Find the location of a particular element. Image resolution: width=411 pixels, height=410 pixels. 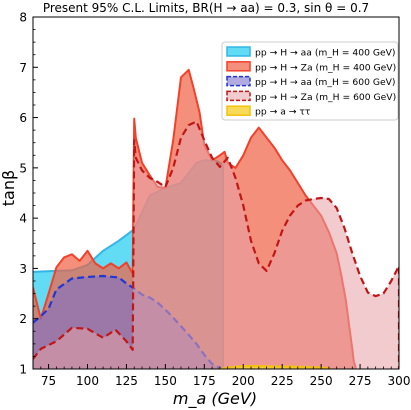

y-tick-label: 7 is located at coordinates (23, 68).